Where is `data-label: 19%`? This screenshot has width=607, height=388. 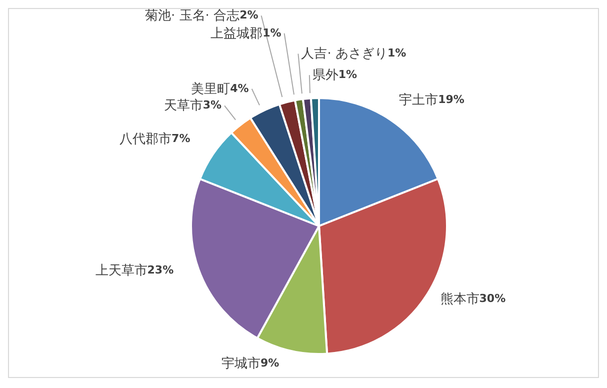 data-label: 19% is located at coordinates (451, 99).